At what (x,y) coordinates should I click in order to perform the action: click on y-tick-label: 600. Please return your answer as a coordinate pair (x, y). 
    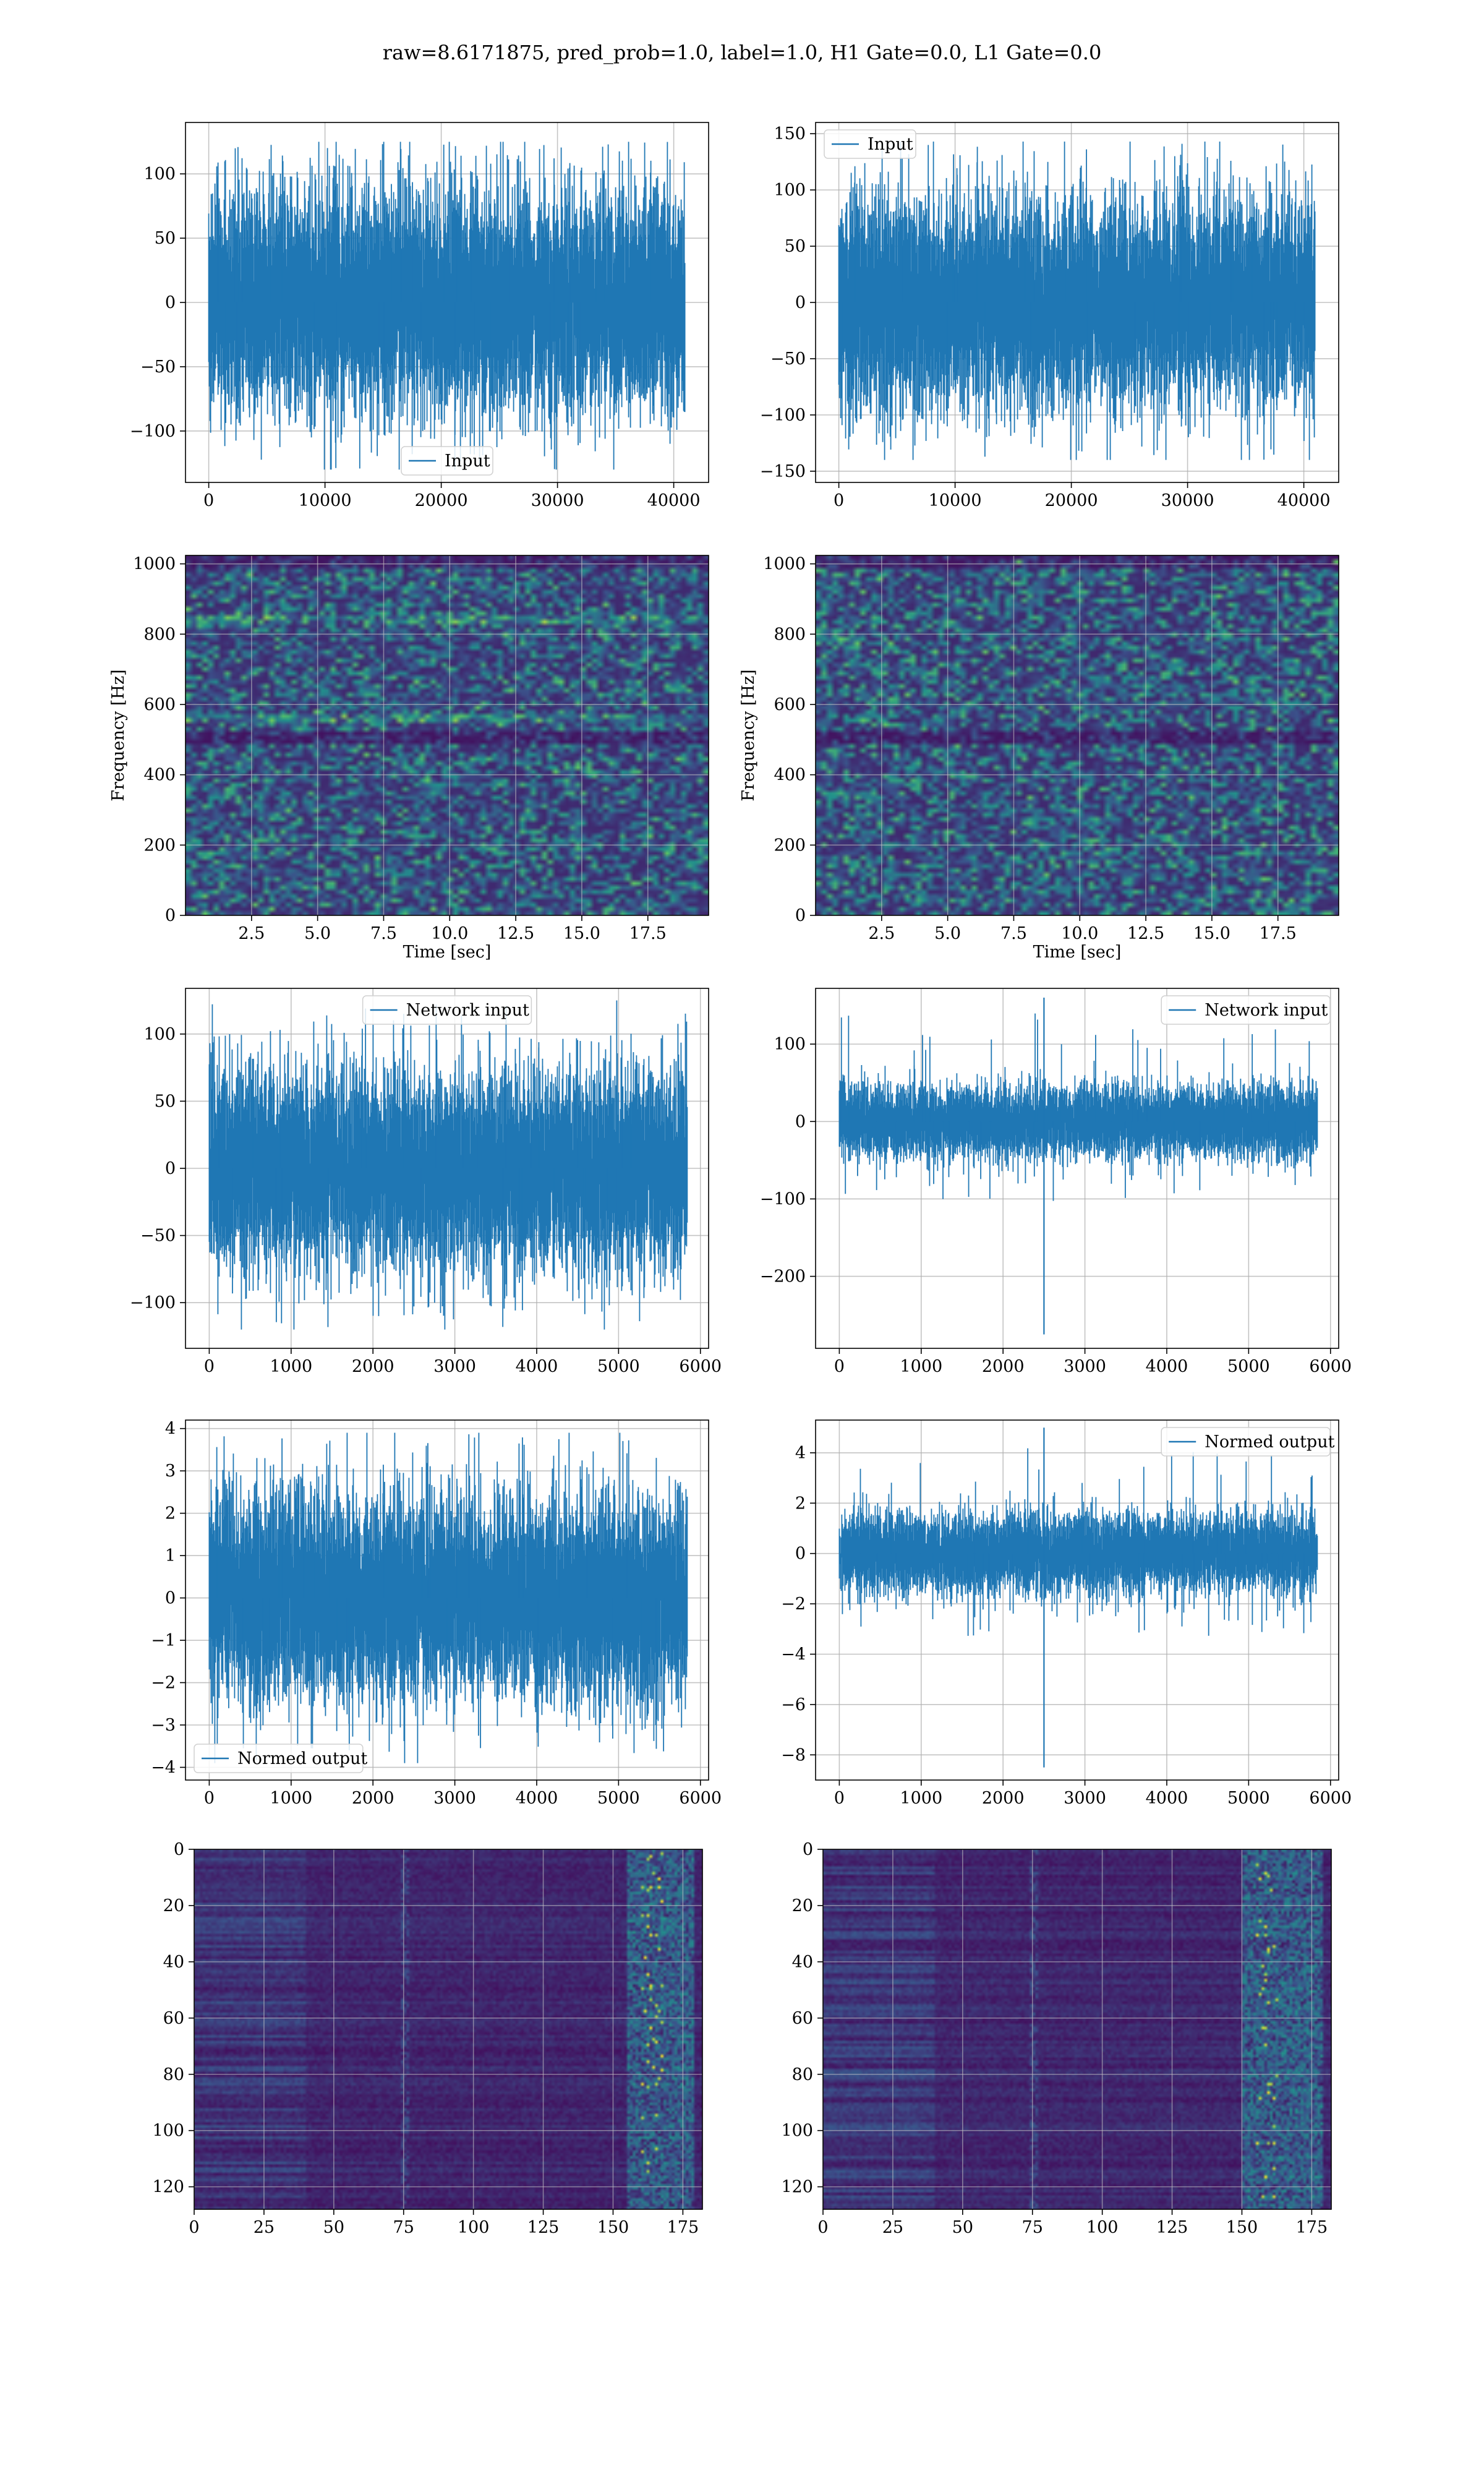
    Looking at the image, I should click on (159, 705).